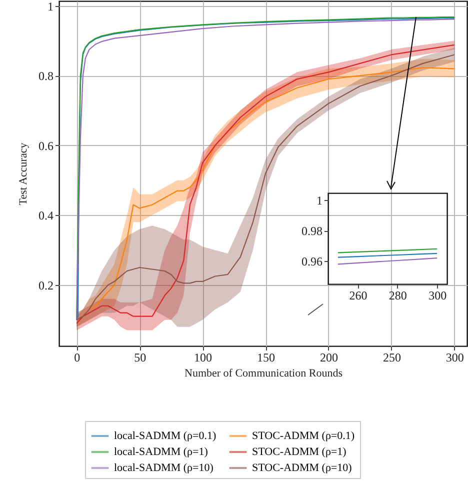  What do you see at coordinates (303, 436) in the screenshot?
I see `legend-label: STOC-ADMM (ρ=0.1)` at bounding box center [303, 436].